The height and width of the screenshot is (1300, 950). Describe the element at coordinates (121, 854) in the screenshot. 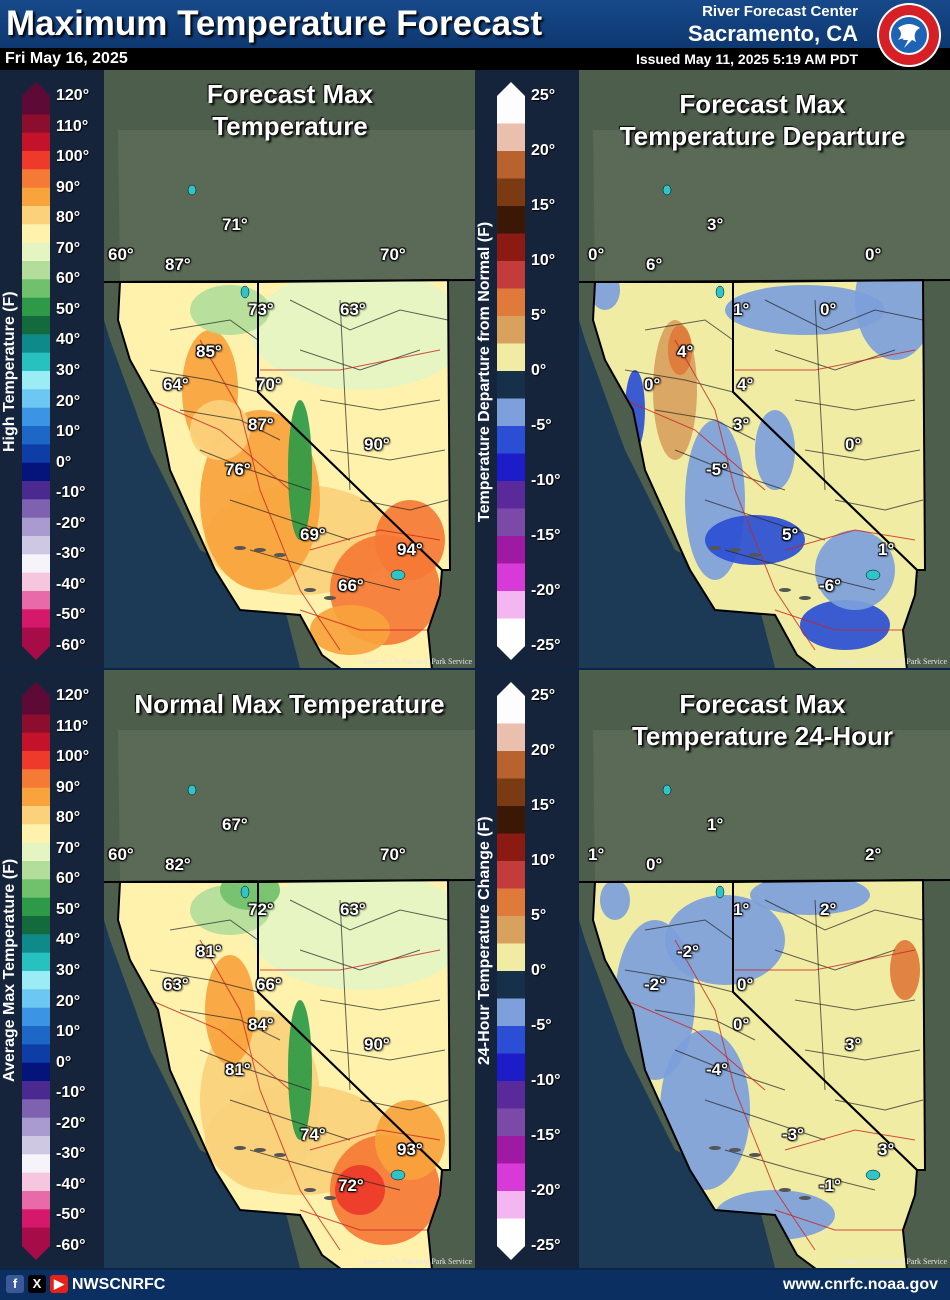

I see `forecast-value-label: 60°` at that location.